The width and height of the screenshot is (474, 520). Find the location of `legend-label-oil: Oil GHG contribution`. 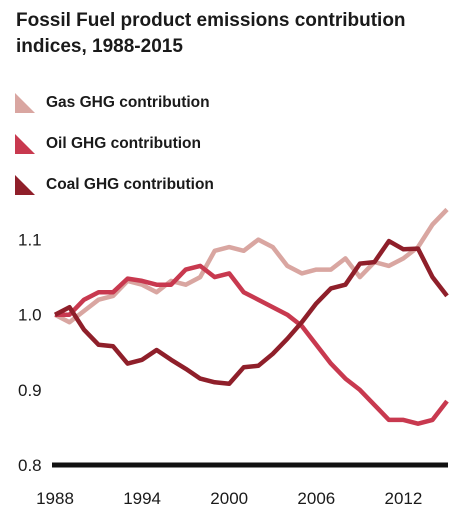

legend-label-oil: Oil GHG contribution is located at coordinates (123, 143).